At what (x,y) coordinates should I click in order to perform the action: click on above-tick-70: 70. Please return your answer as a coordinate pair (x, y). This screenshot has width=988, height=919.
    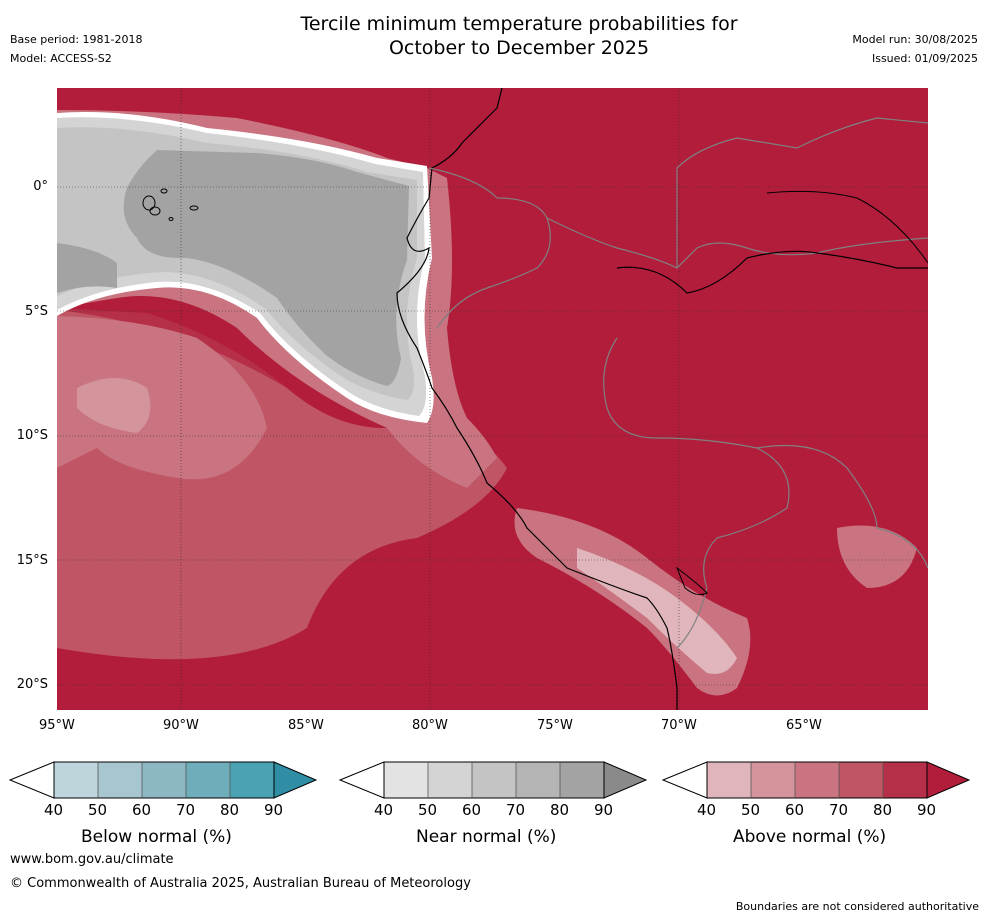
    Looking at the image, I should click on (839, 810).